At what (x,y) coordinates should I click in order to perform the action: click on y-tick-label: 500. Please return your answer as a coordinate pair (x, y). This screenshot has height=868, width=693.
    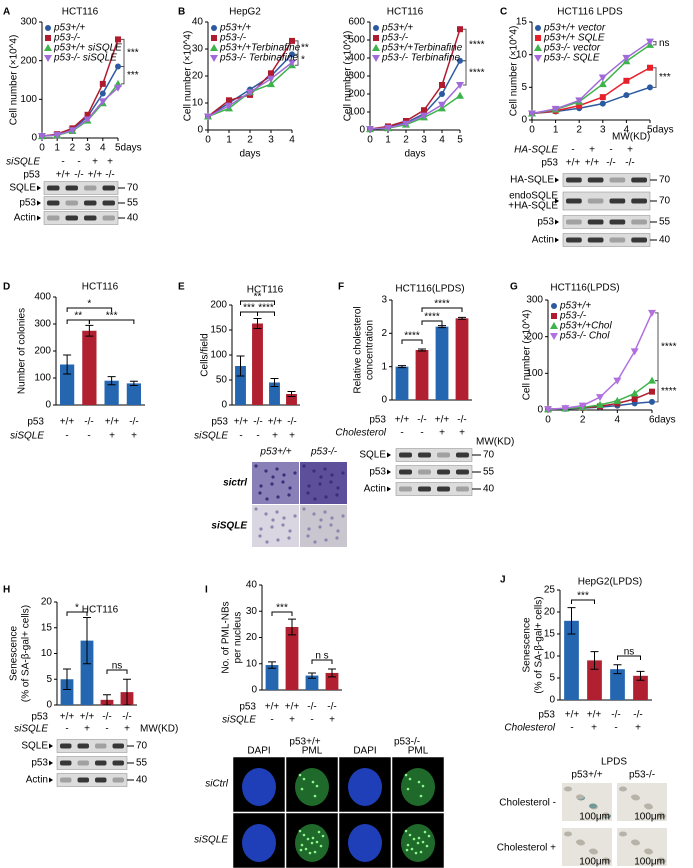
    Looking at the image, I should click on (356, 40).